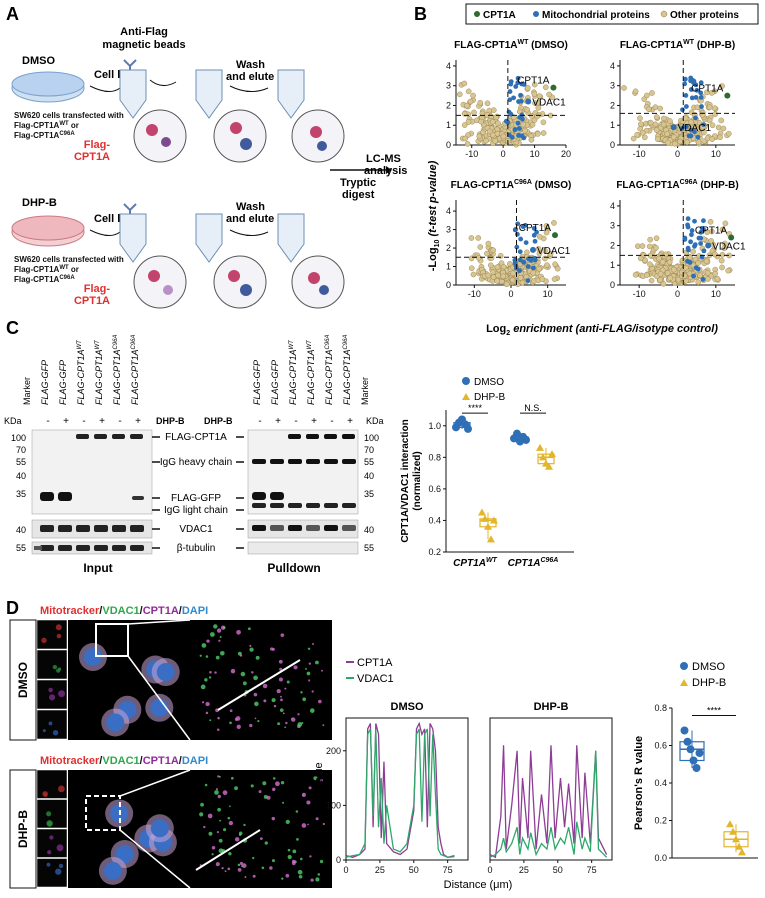  Describe the element at coordinates (331, 528) in the screenshot. I see `band-vdac1` at that location.